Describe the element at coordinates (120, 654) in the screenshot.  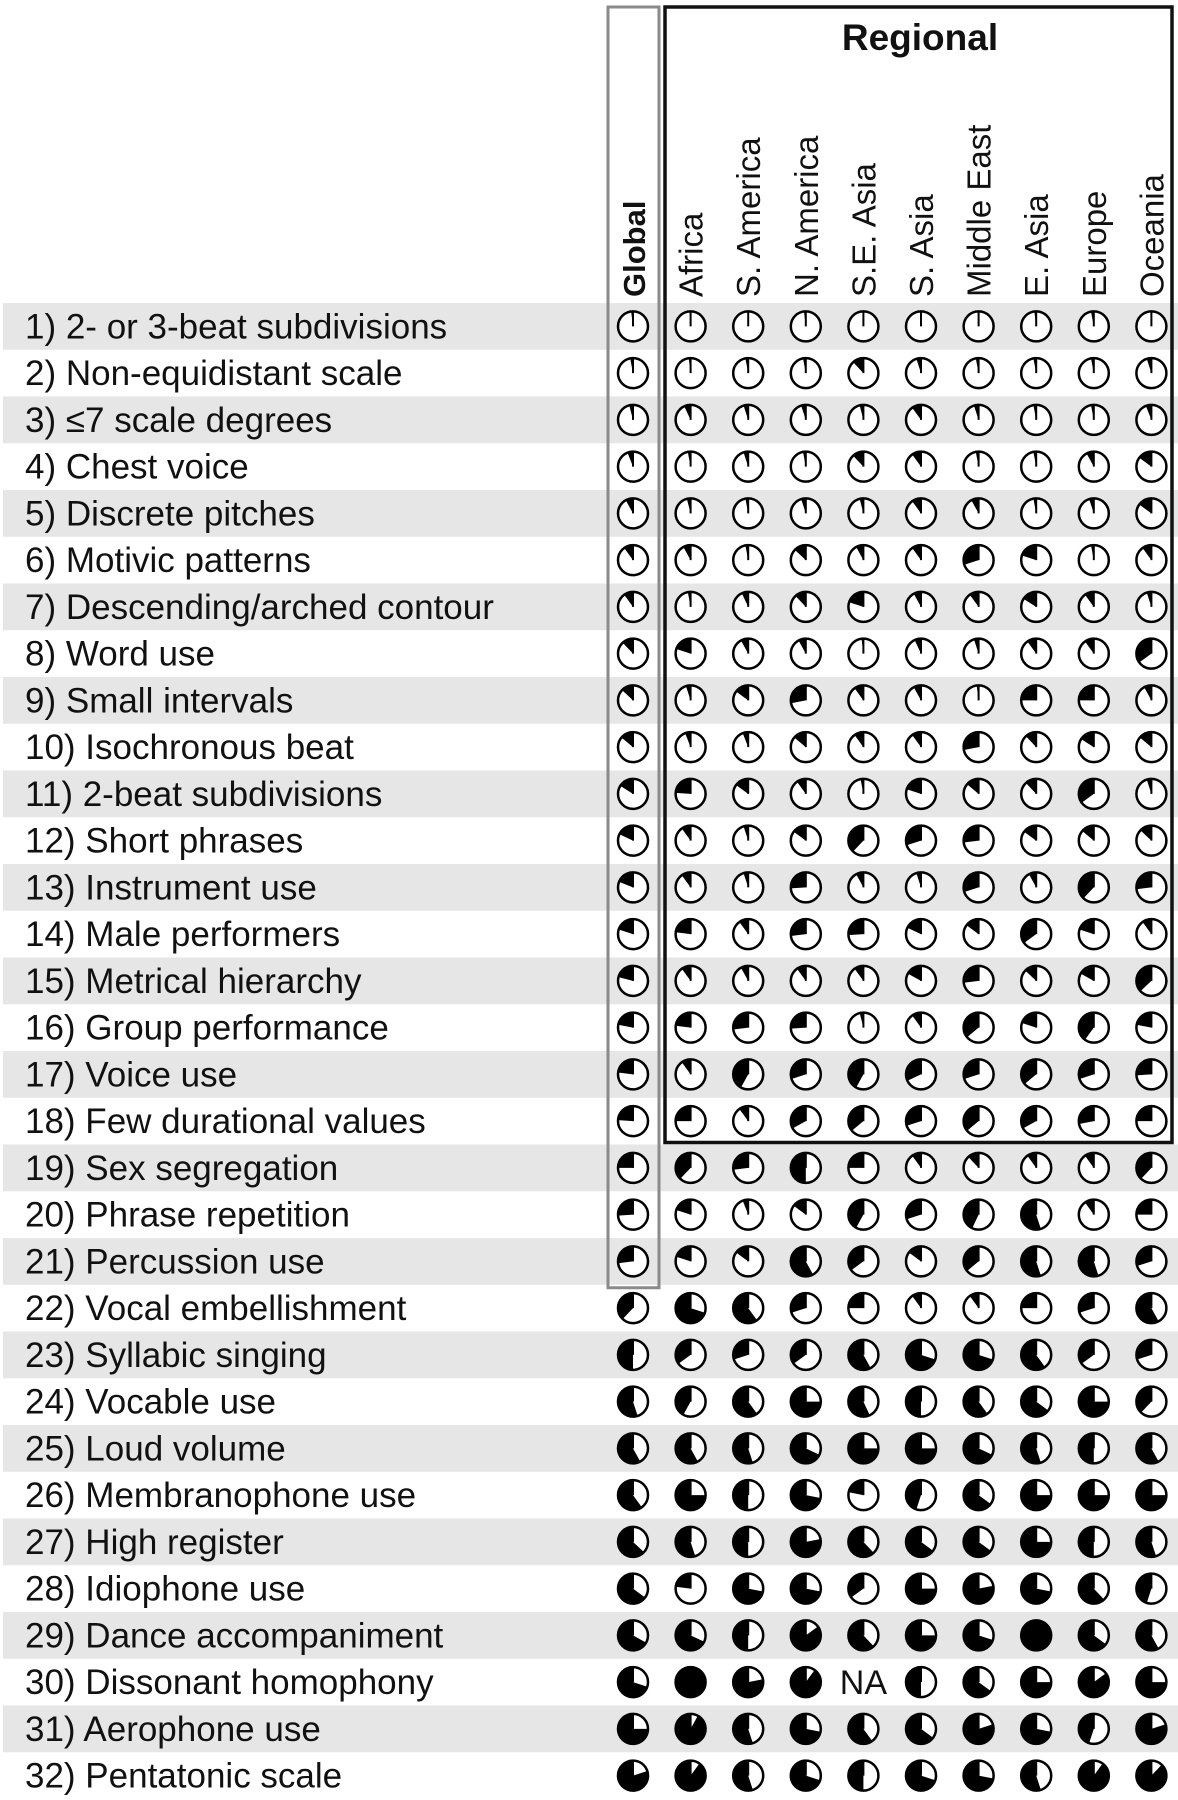
I see `row-label: 8) Word use` at that location.